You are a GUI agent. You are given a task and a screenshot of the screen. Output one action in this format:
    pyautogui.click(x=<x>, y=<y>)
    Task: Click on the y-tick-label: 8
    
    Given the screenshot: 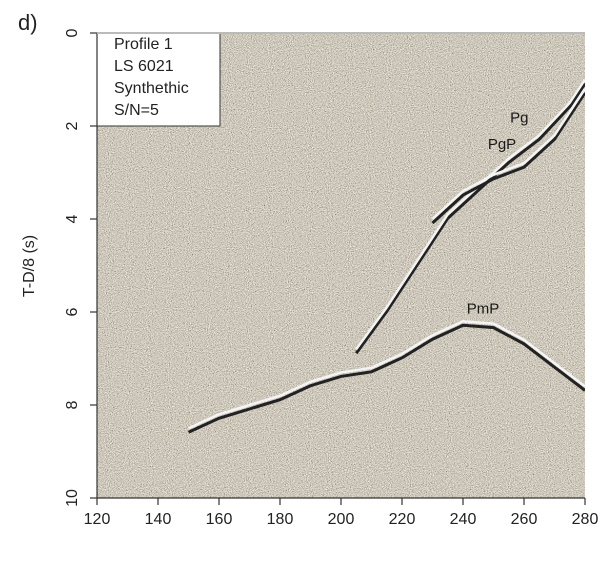 What is the action you would take?
    pyautogui.click(x=72, y=404)
    